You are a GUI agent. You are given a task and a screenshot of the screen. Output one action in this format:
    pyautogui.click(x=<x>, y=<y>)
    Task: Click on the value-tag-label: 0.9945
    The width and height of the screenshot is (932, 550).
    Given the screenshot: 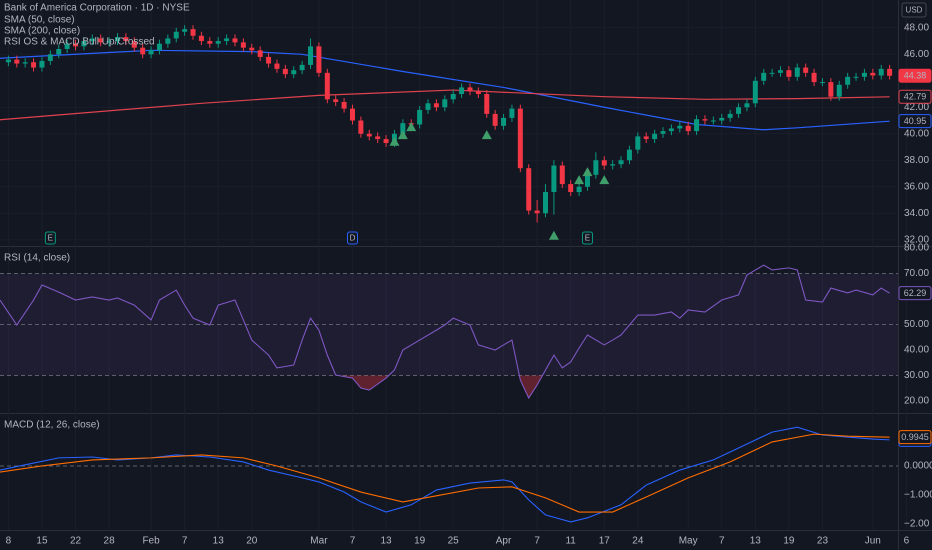 What is the action you would take?
    pyautogui.click(x=915, y=437)
    